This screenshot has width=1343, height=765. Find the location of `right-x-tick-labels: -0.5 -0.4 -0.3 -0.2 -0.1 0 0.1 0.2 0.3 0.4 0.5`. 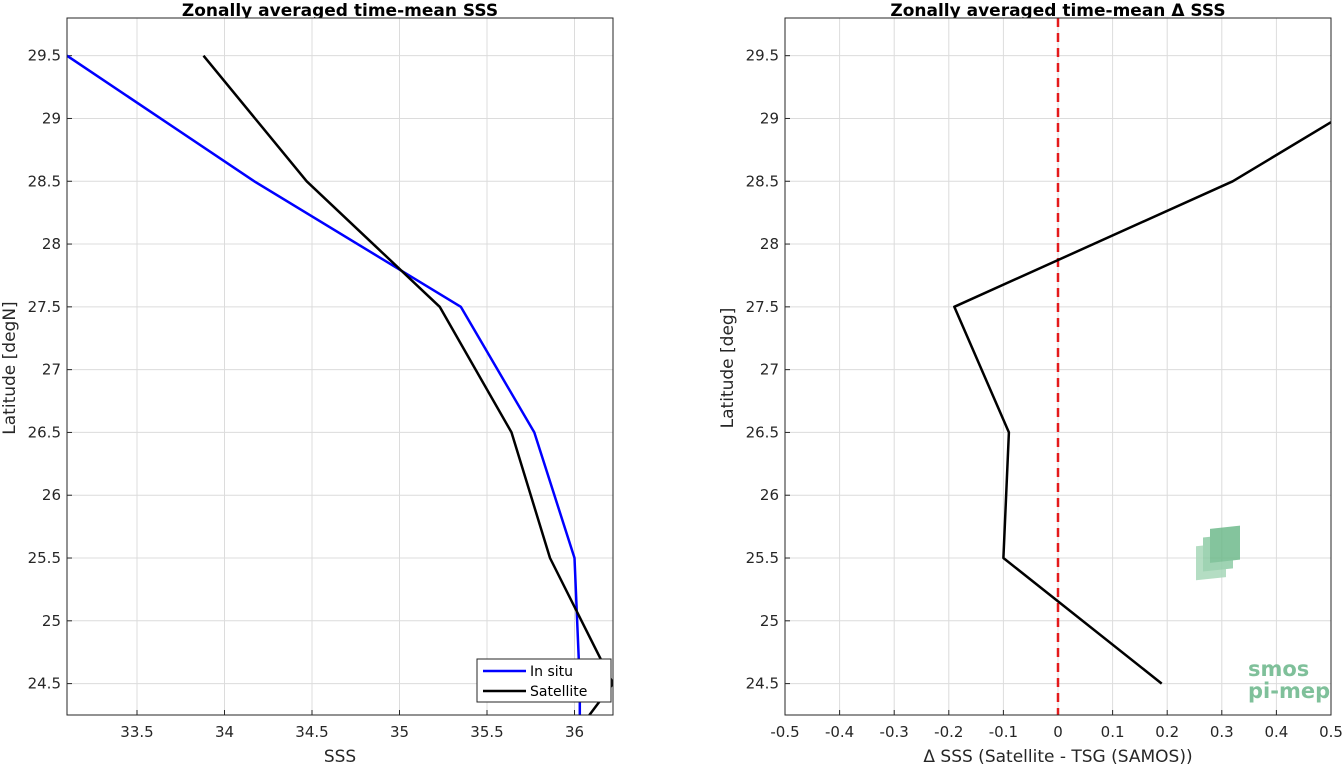

right-x-tick-labels: -0.5 -0.4 -0.3 -0.2 -0.1 0 0.1 0.2 0.3 0.4 0.5 is located at coordinates (1056, 732).